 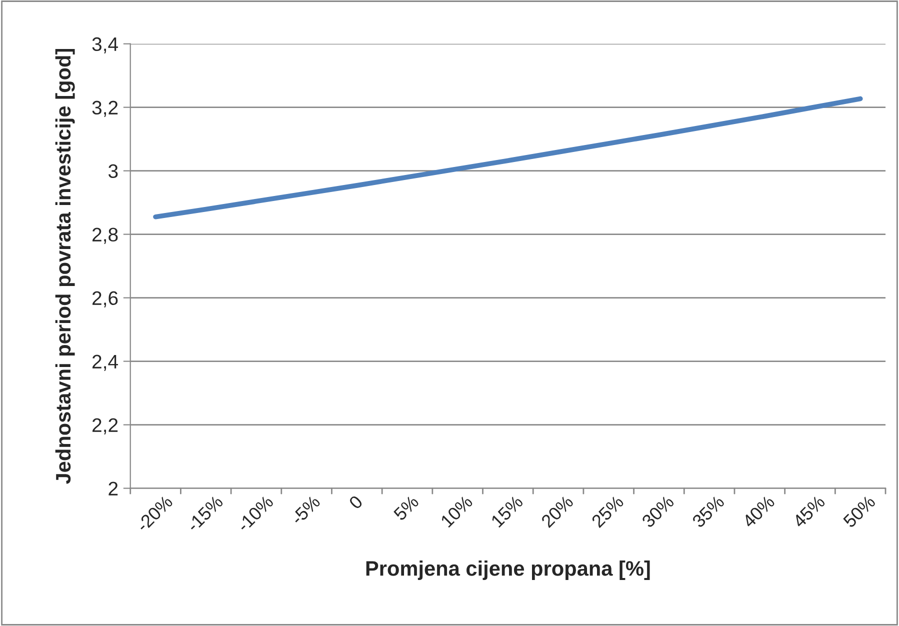 I want to click on x-tick-label: 45%, so click(x=809, y=511).